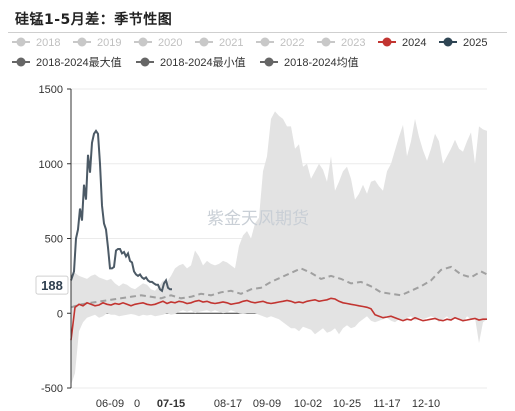  I want to click on x-tick-label: 08-17, so click(228, 404).